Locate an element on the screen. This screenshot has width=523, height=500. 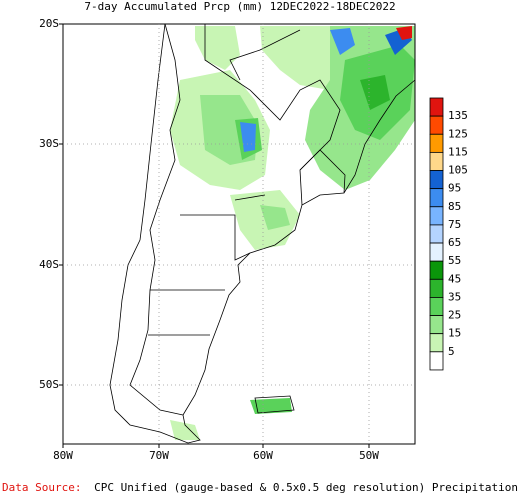
colorbar-label: 135 is located at coordinates (458, 115).